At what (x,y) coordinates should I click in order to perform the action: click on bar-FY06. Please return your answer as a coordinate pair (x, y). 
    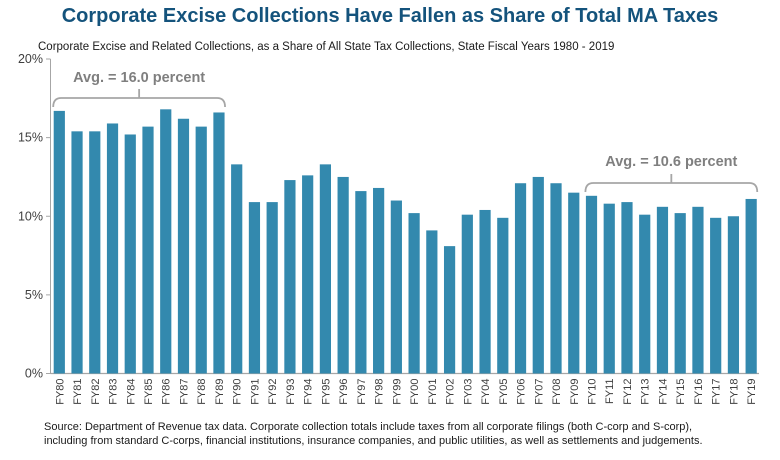
    Looking at the image, I should click on (520, 278).